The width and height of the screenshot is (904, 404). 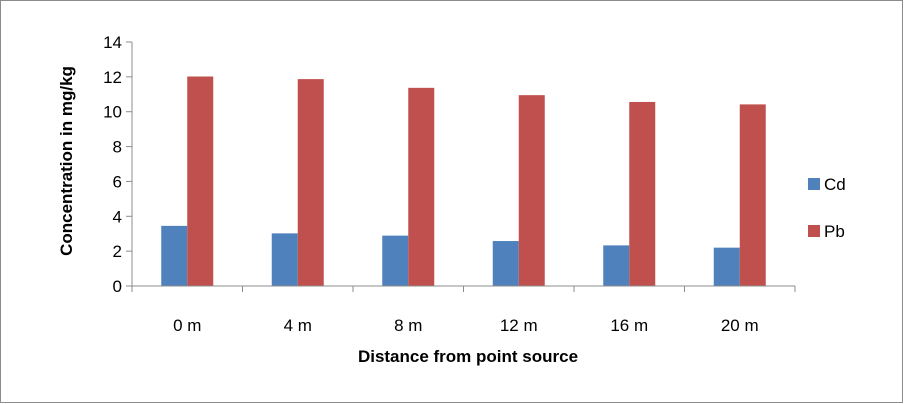 I want to click on x-tick-label: 8 m, so click(x=408, y=325).